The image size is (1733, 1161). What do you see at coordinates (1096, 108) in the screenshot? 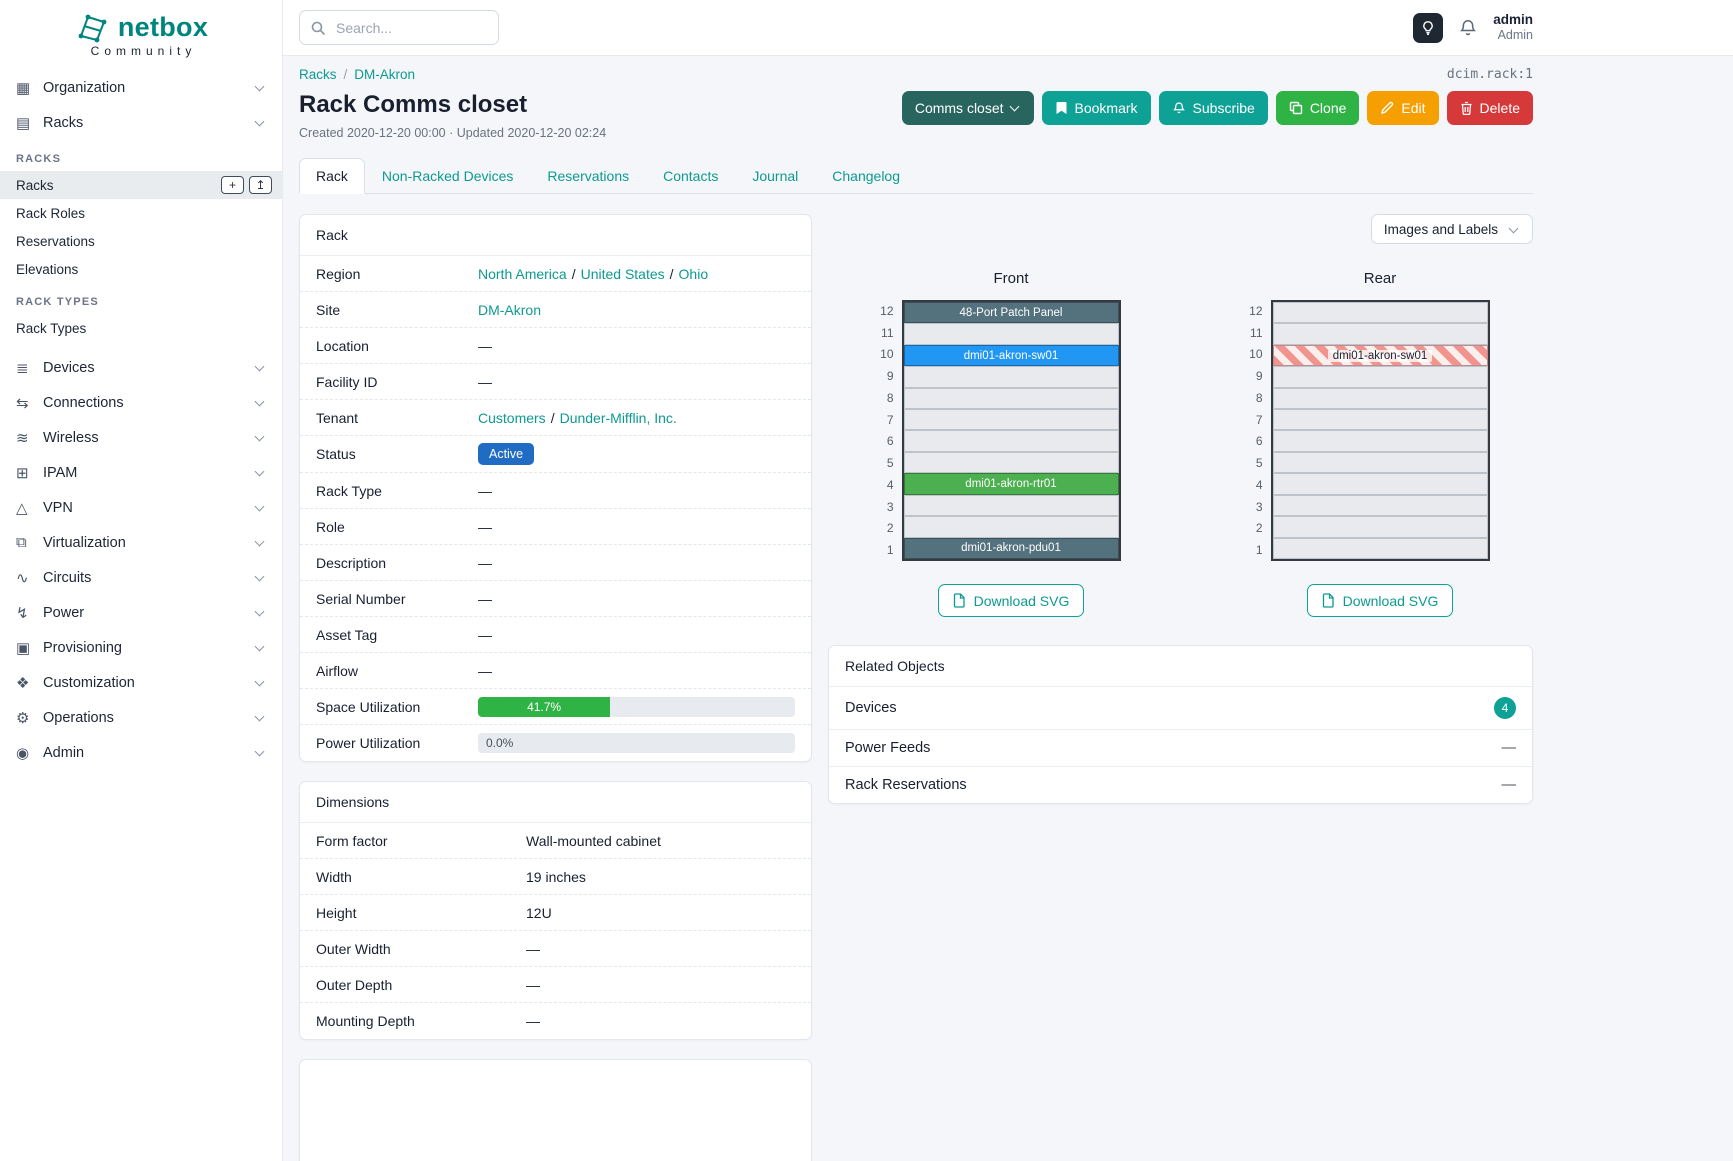
I see `bookmark-button: Bookmark` at bounding box center [1096, 108].